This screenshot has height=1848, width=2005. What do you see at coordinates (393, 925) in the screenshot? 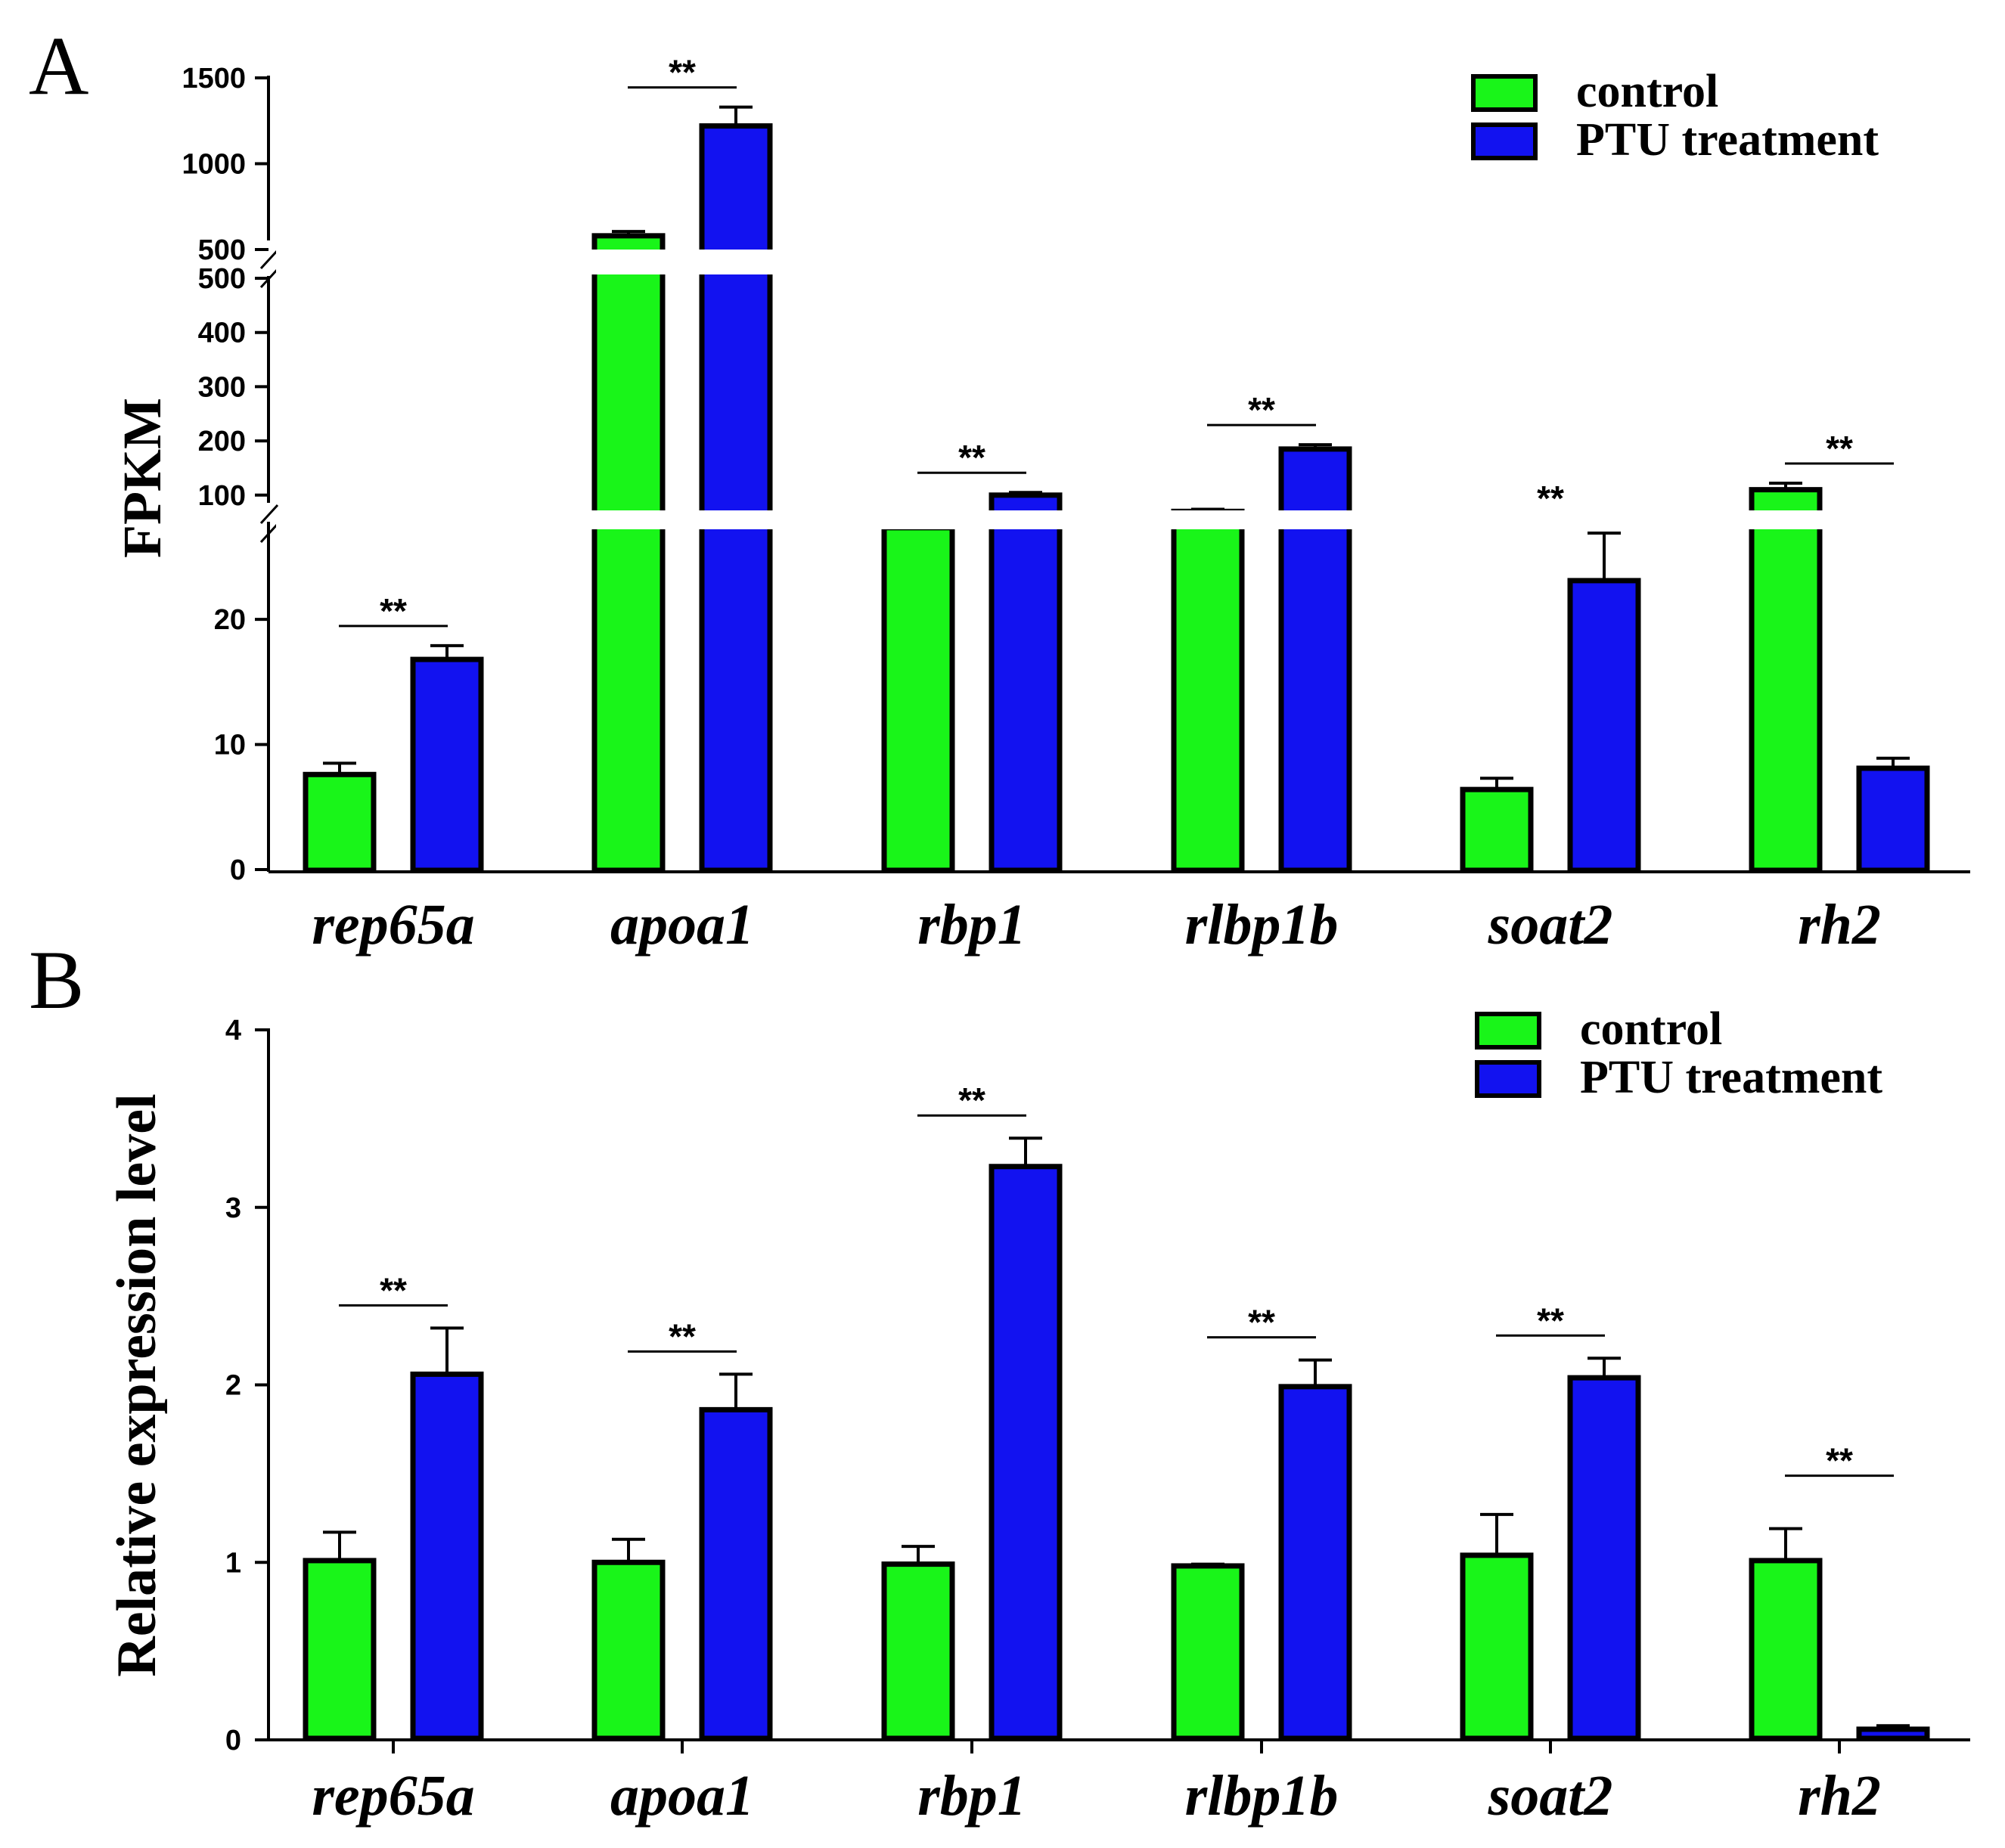
I see `category-label-a: rep65a` at bounding box center [393, 925].